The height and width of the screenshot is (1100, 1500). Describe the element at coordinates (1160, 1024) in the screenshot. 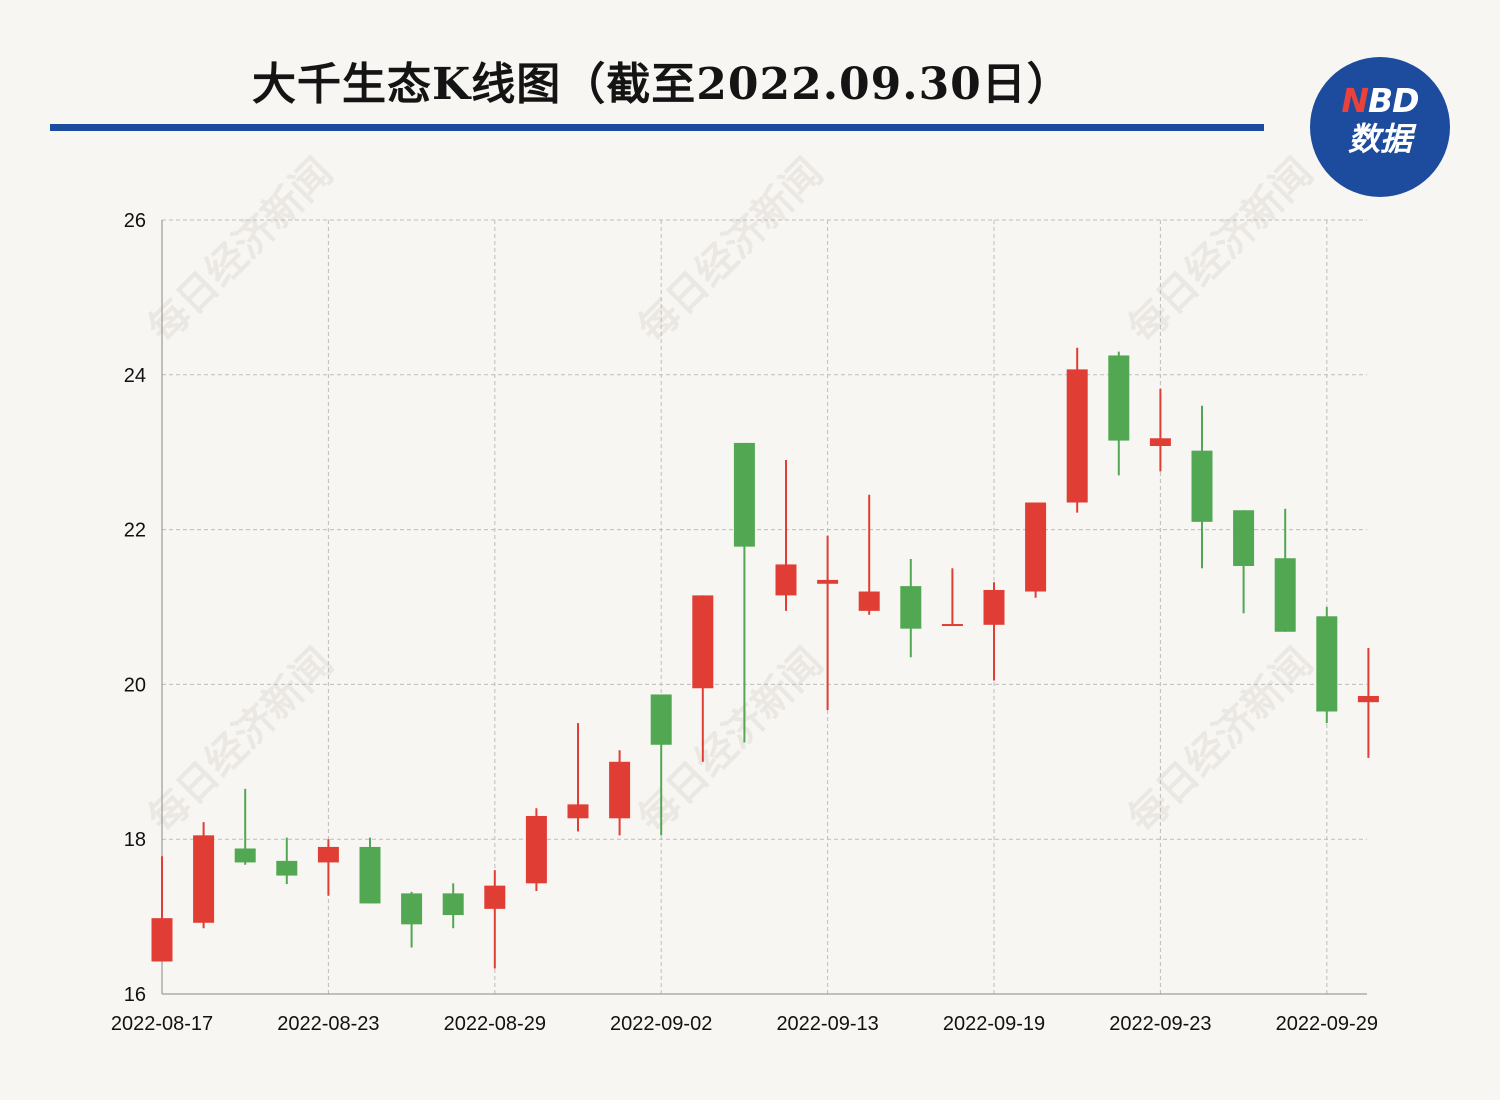

I see `x-tick-label: 2022-09-23` at that location.